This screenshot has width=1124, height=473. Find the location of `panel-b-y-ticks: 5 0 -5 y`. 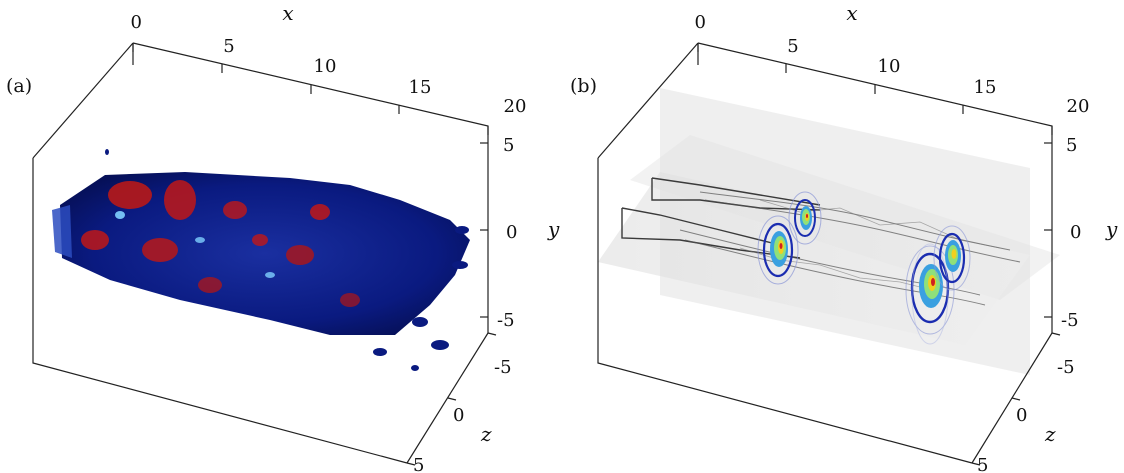

panel-b-y-ticks: 5 0 -5 y is located at coordinates (1081, 233).